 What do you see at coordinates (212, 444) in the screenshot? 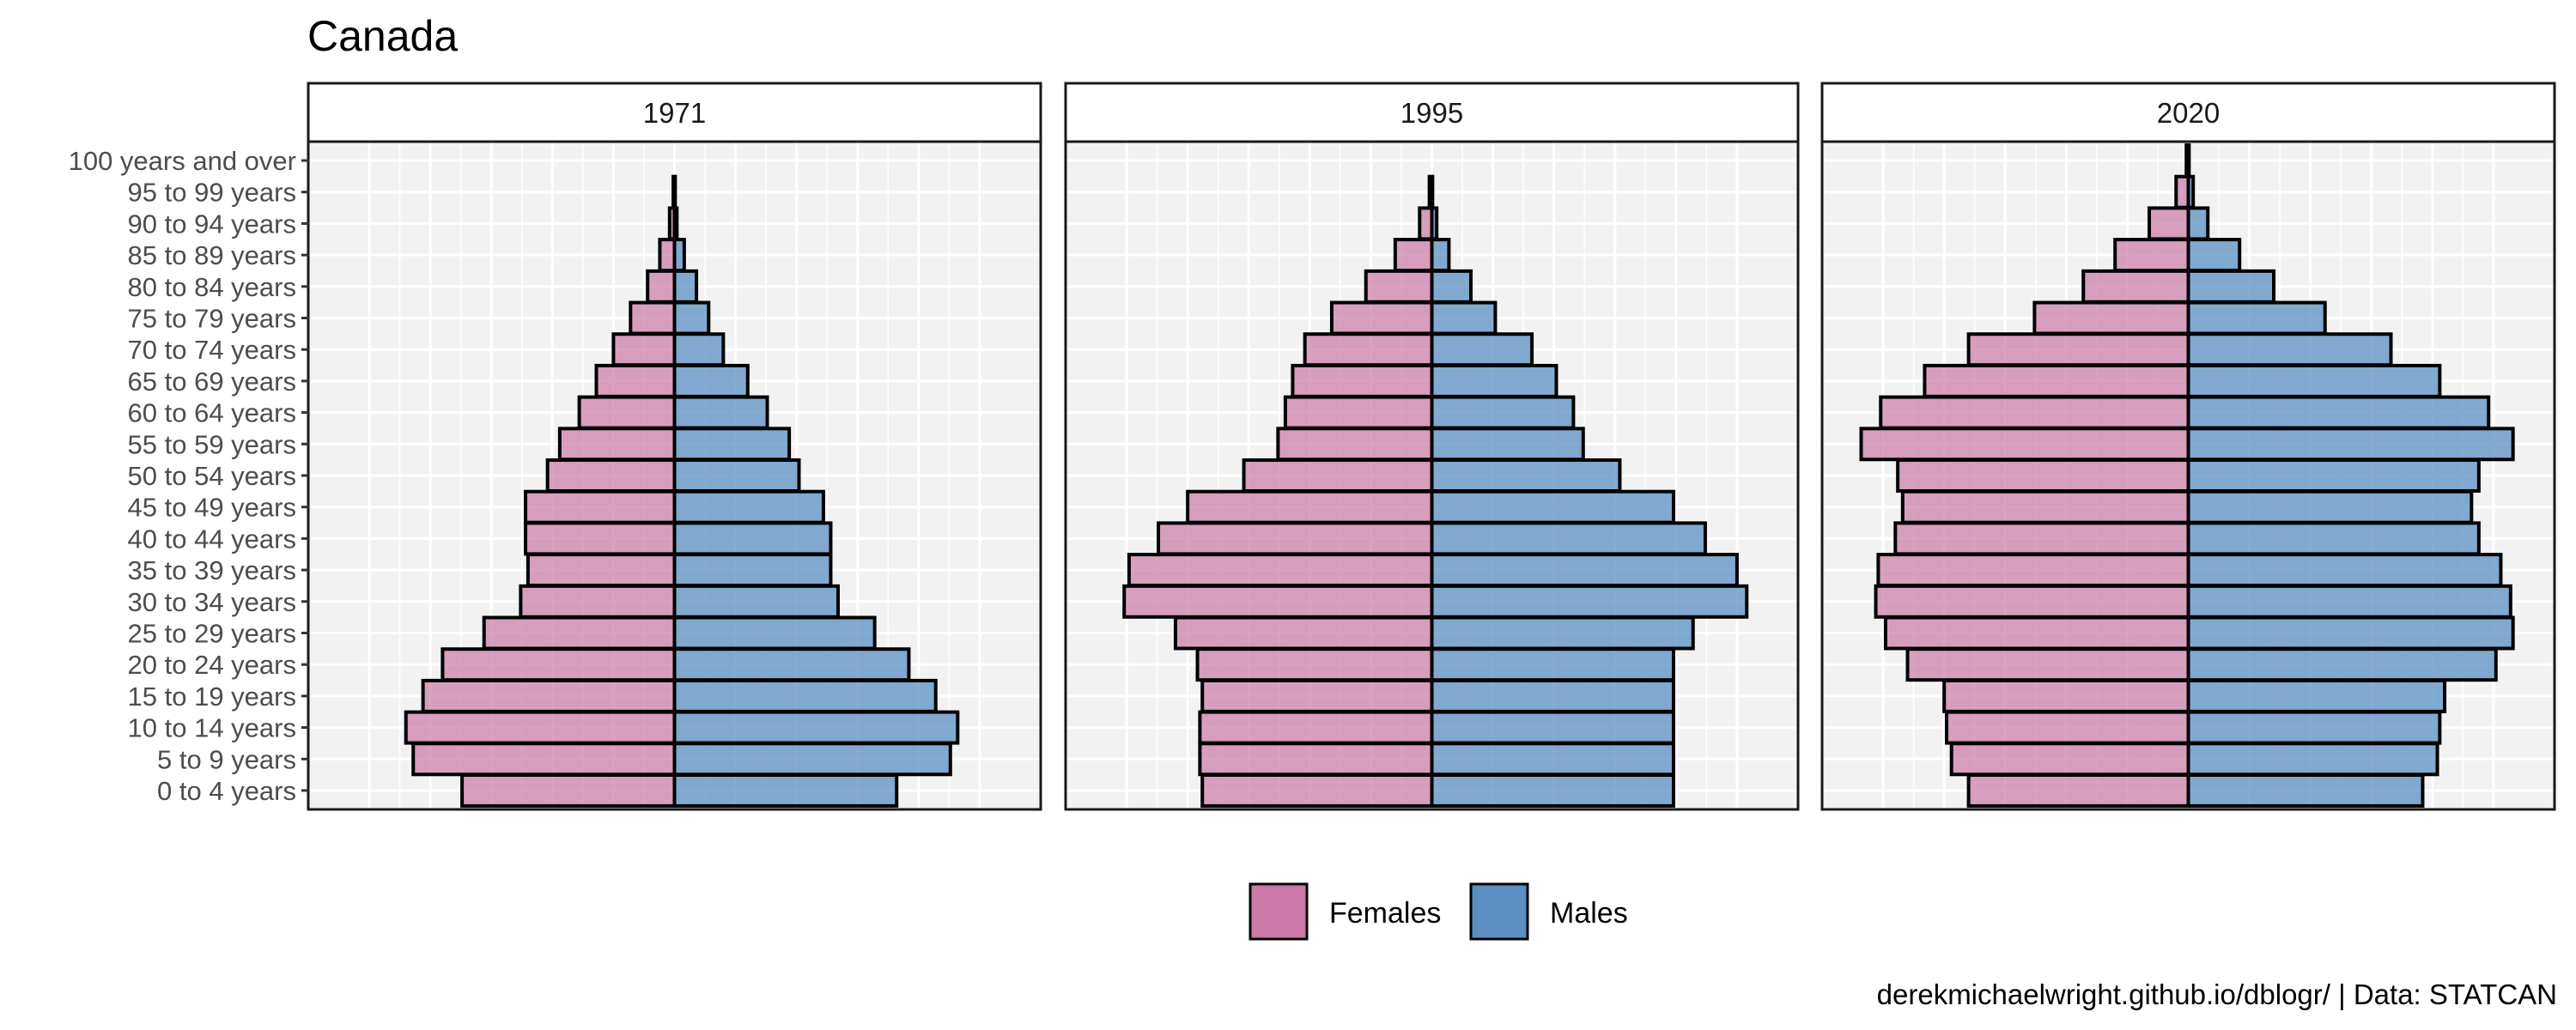
I see `age-group-label: 55 to 59 years` at bounding box center [212, 444].